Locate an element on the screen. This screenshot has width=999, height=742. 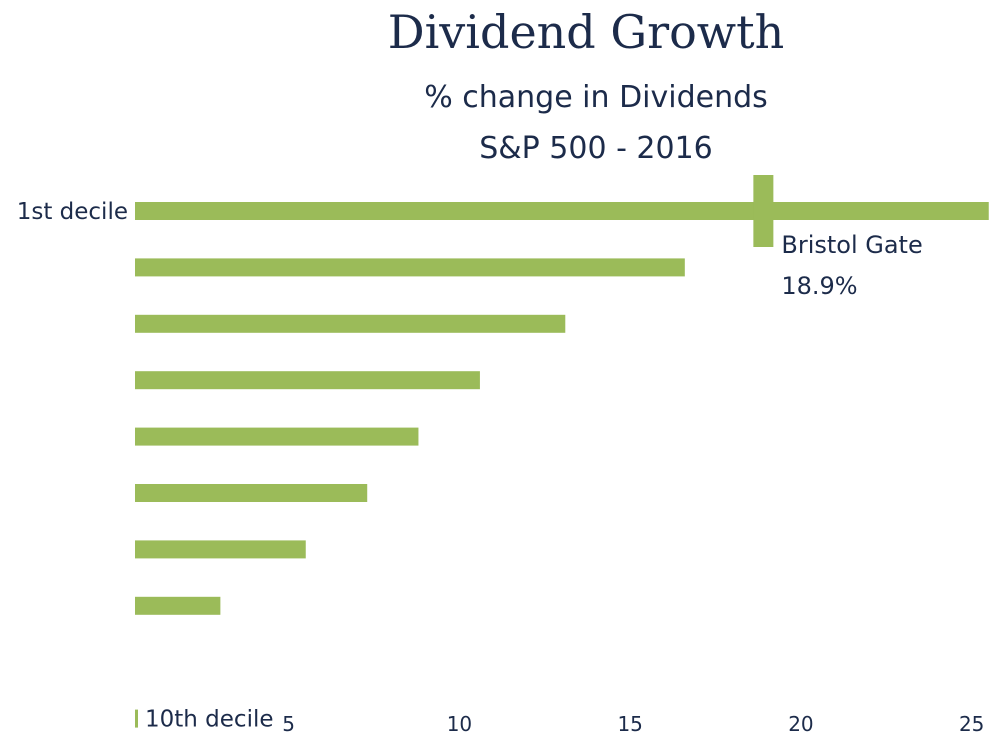
x-tick-label-25: 25 is located at coordinates (971, 724).